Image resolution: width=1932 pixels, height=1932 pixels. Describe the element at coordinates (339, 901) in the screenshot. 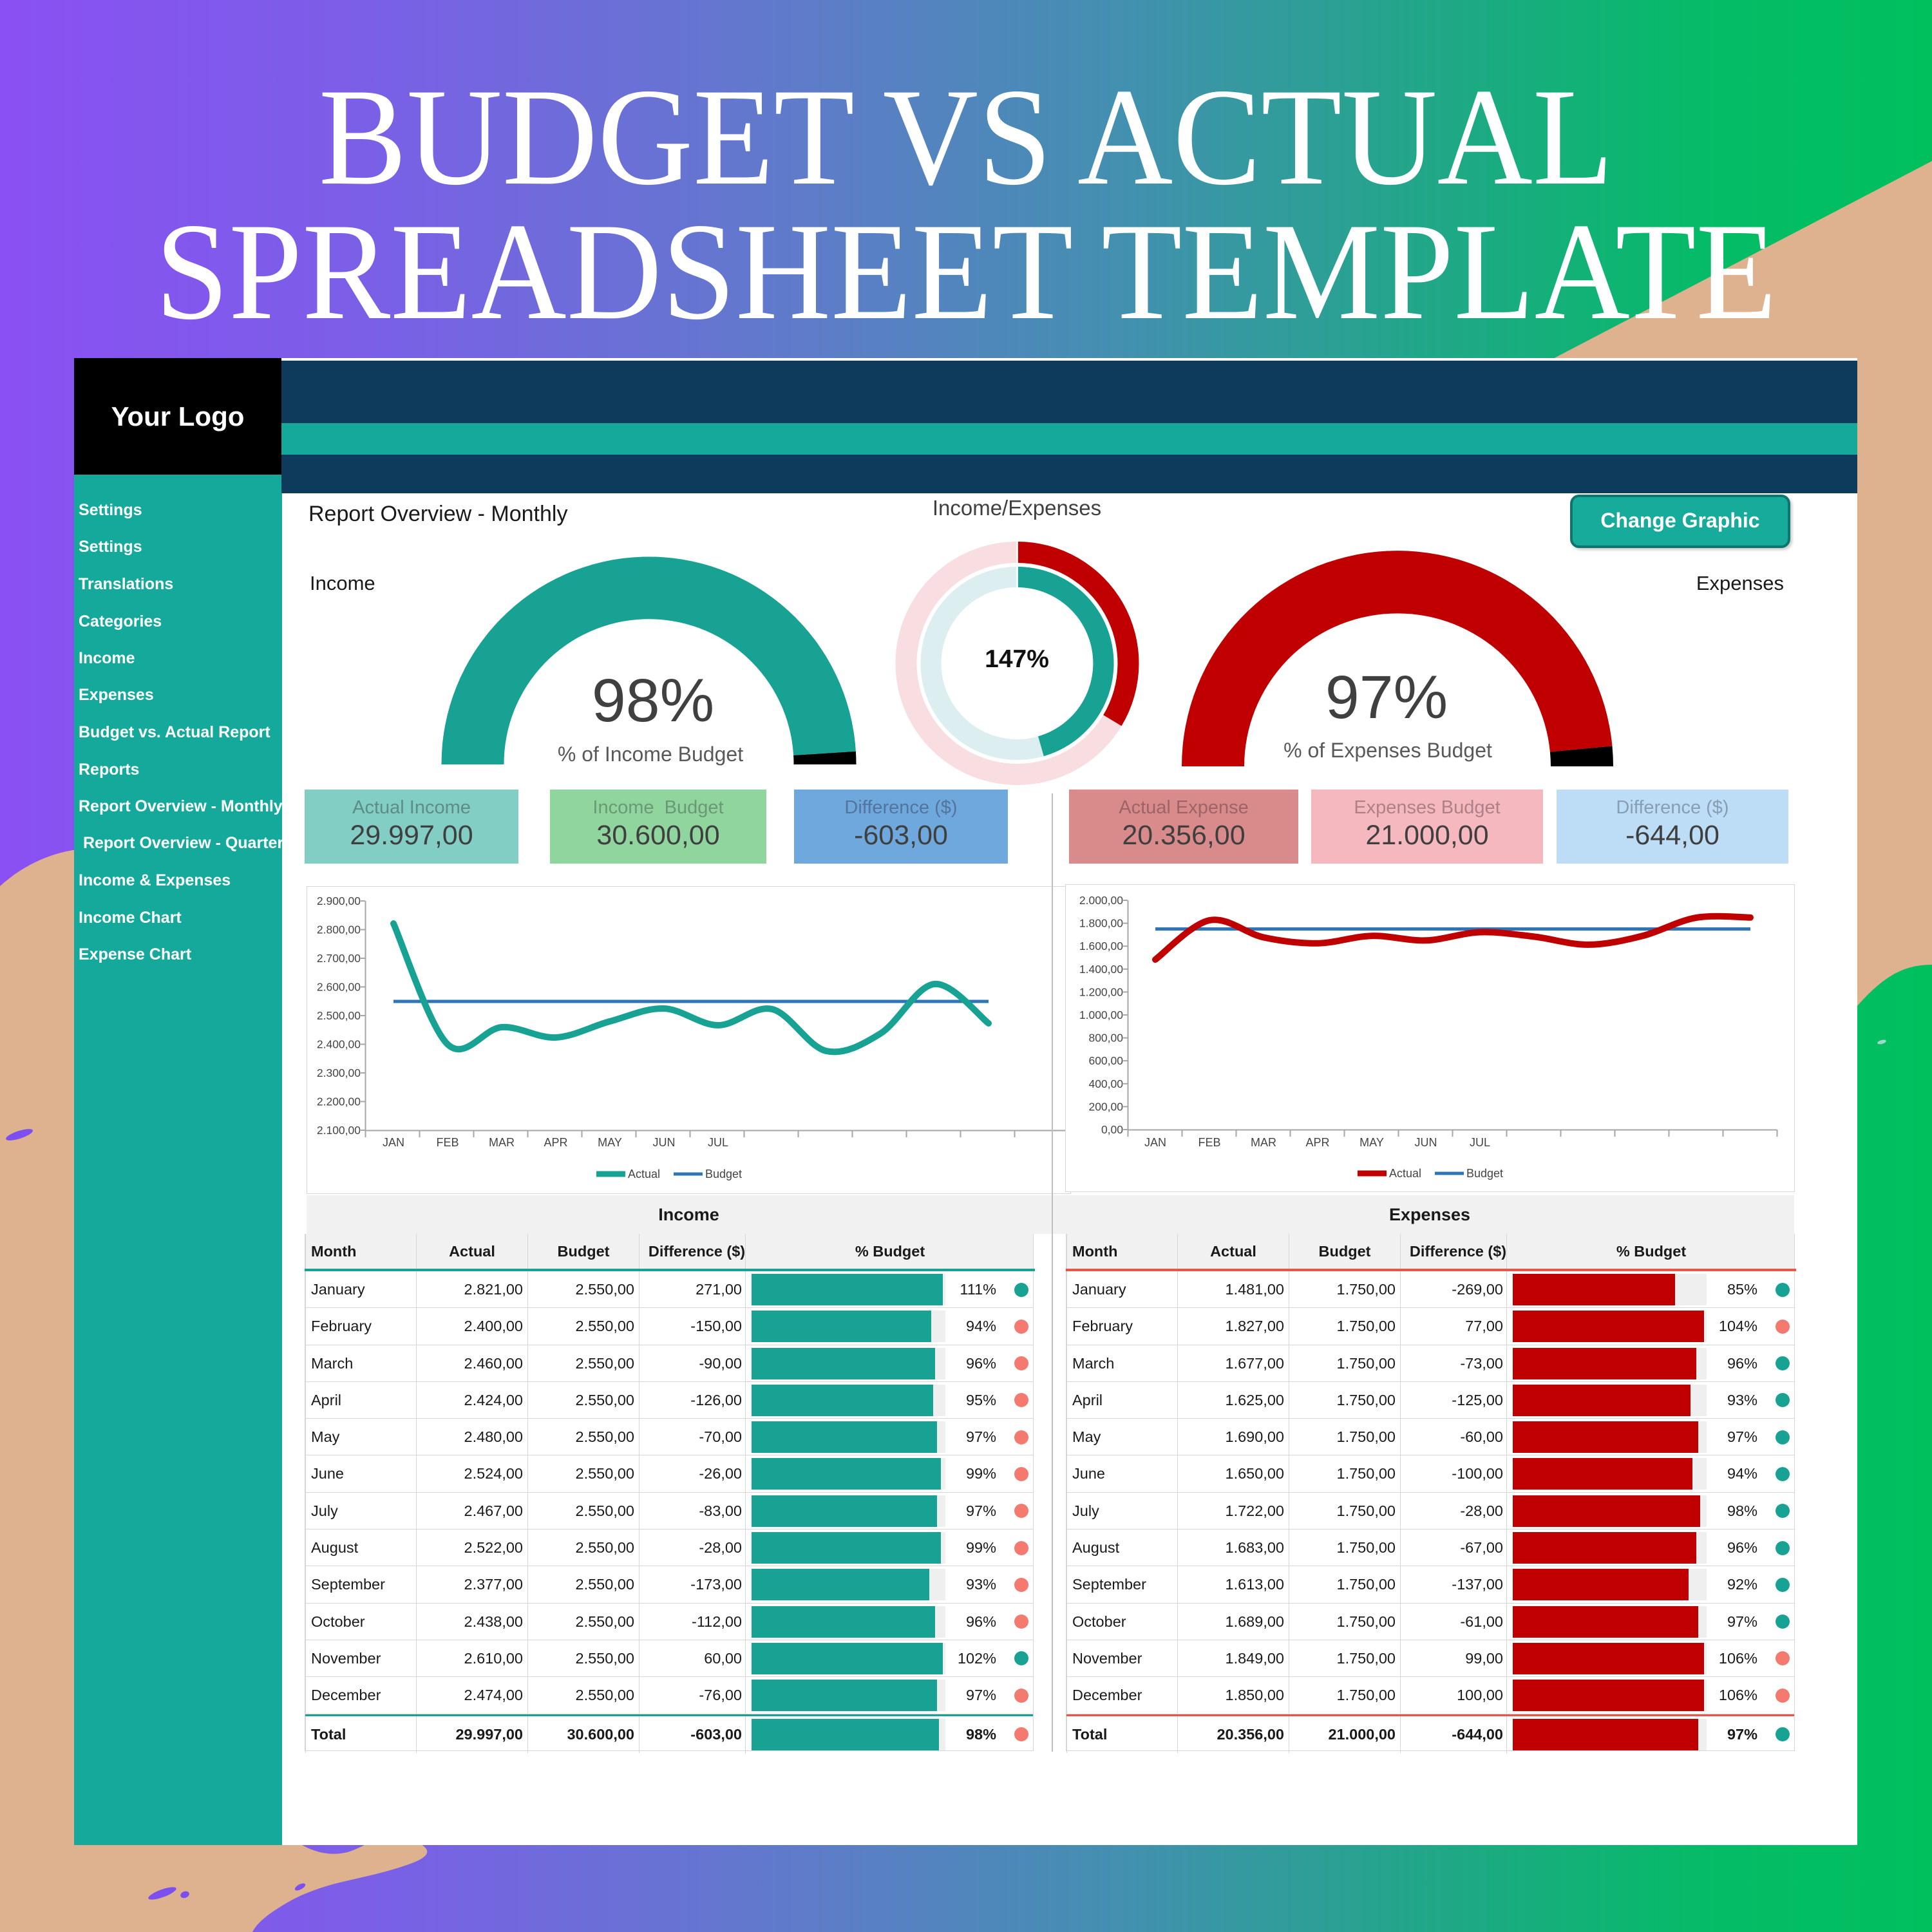

I see `svg-text: 2.900,00` at that location.